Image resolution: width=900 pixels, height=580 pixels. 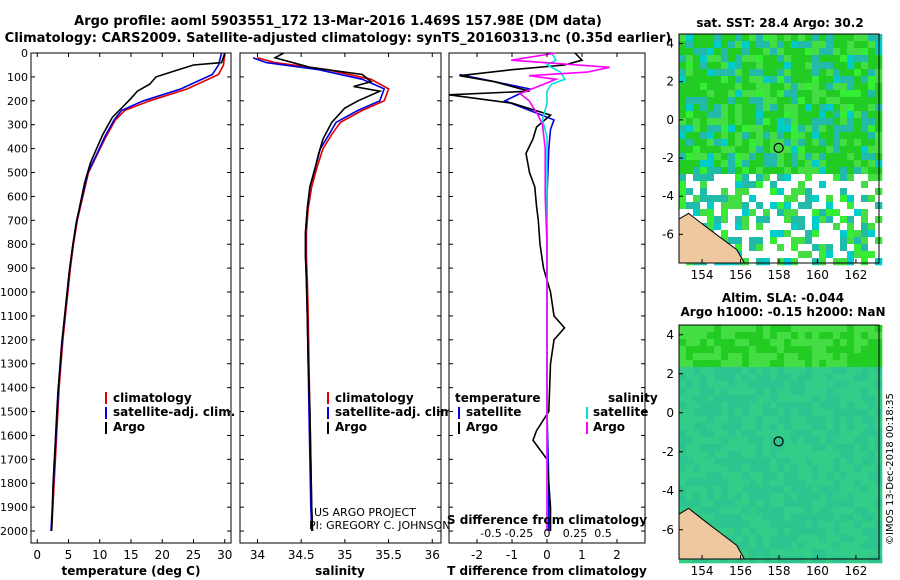 What do you see at coordinates (779, 571) in the screenshot?
I see `map-x-tick-label: 158` at bounding box center [779, 571].